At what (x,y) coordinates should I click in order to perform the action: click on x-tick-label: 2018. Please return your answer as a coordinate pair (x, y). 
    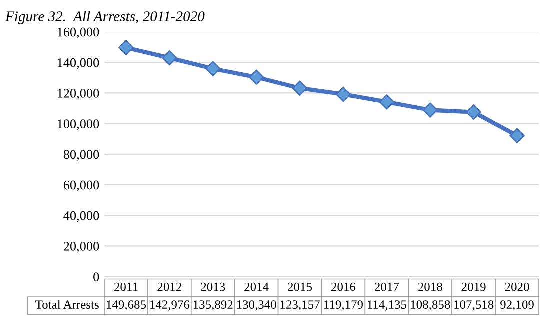
    Looking at the image, I should click on (430, 287).